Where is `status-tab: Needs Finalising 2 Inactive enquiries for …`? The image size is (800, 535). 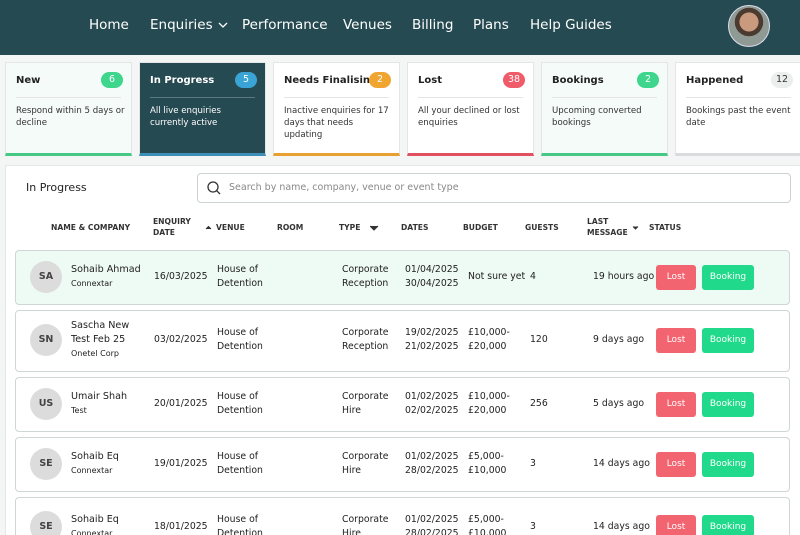 status-tab: Needs Finalising 2 Inactive enquiries for … is located at coordinates (336, 109).